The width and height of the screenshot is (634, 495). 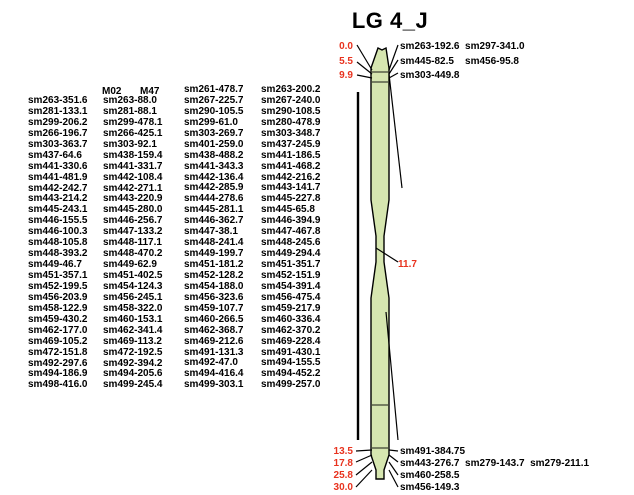 I want to click on marker-label: sm456-149.3, so click(x=430, y=487).